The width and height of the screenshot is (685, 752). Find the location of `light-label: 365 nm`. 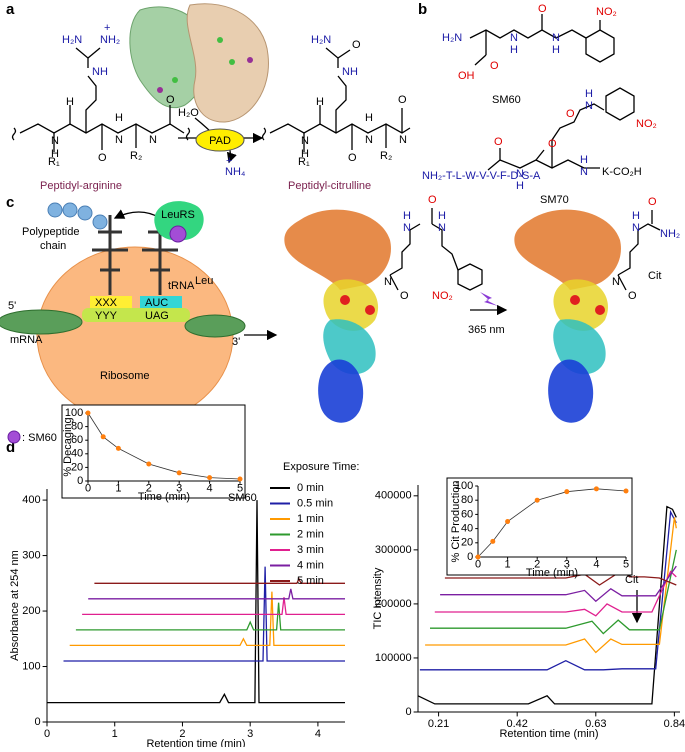

light-label: 365 nm is located at coordinates (486, 330).